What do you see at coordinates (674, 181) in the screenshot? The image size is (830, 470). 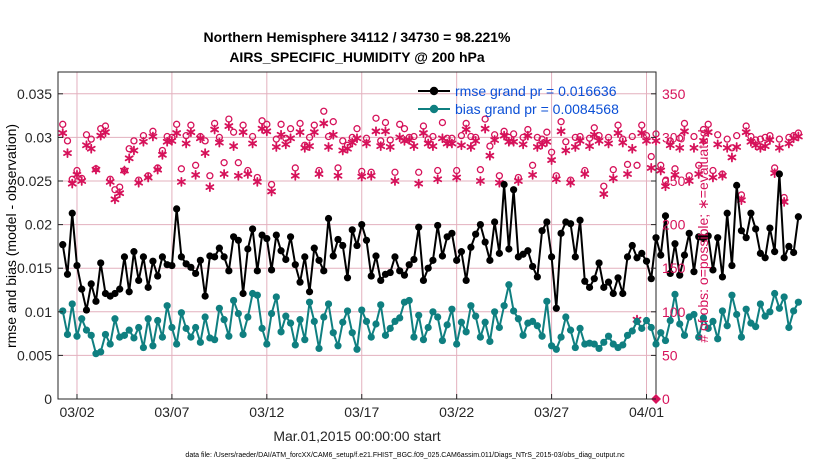 I see `y2-tick-label: 250` at bounding box center [674, 181].